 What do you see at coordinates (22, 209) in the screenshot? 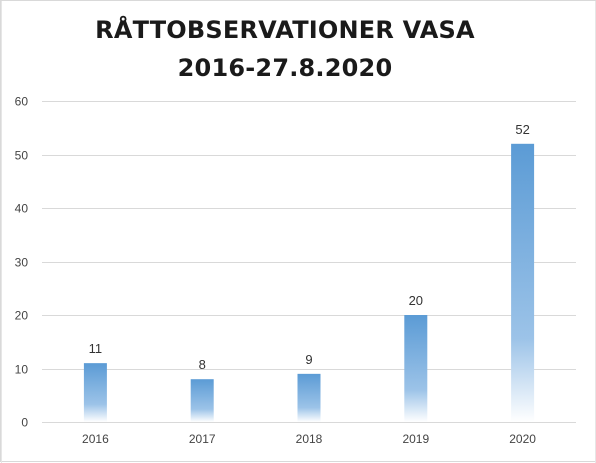
I see `y-tick-label: 40` at bounding box center [22, 209].